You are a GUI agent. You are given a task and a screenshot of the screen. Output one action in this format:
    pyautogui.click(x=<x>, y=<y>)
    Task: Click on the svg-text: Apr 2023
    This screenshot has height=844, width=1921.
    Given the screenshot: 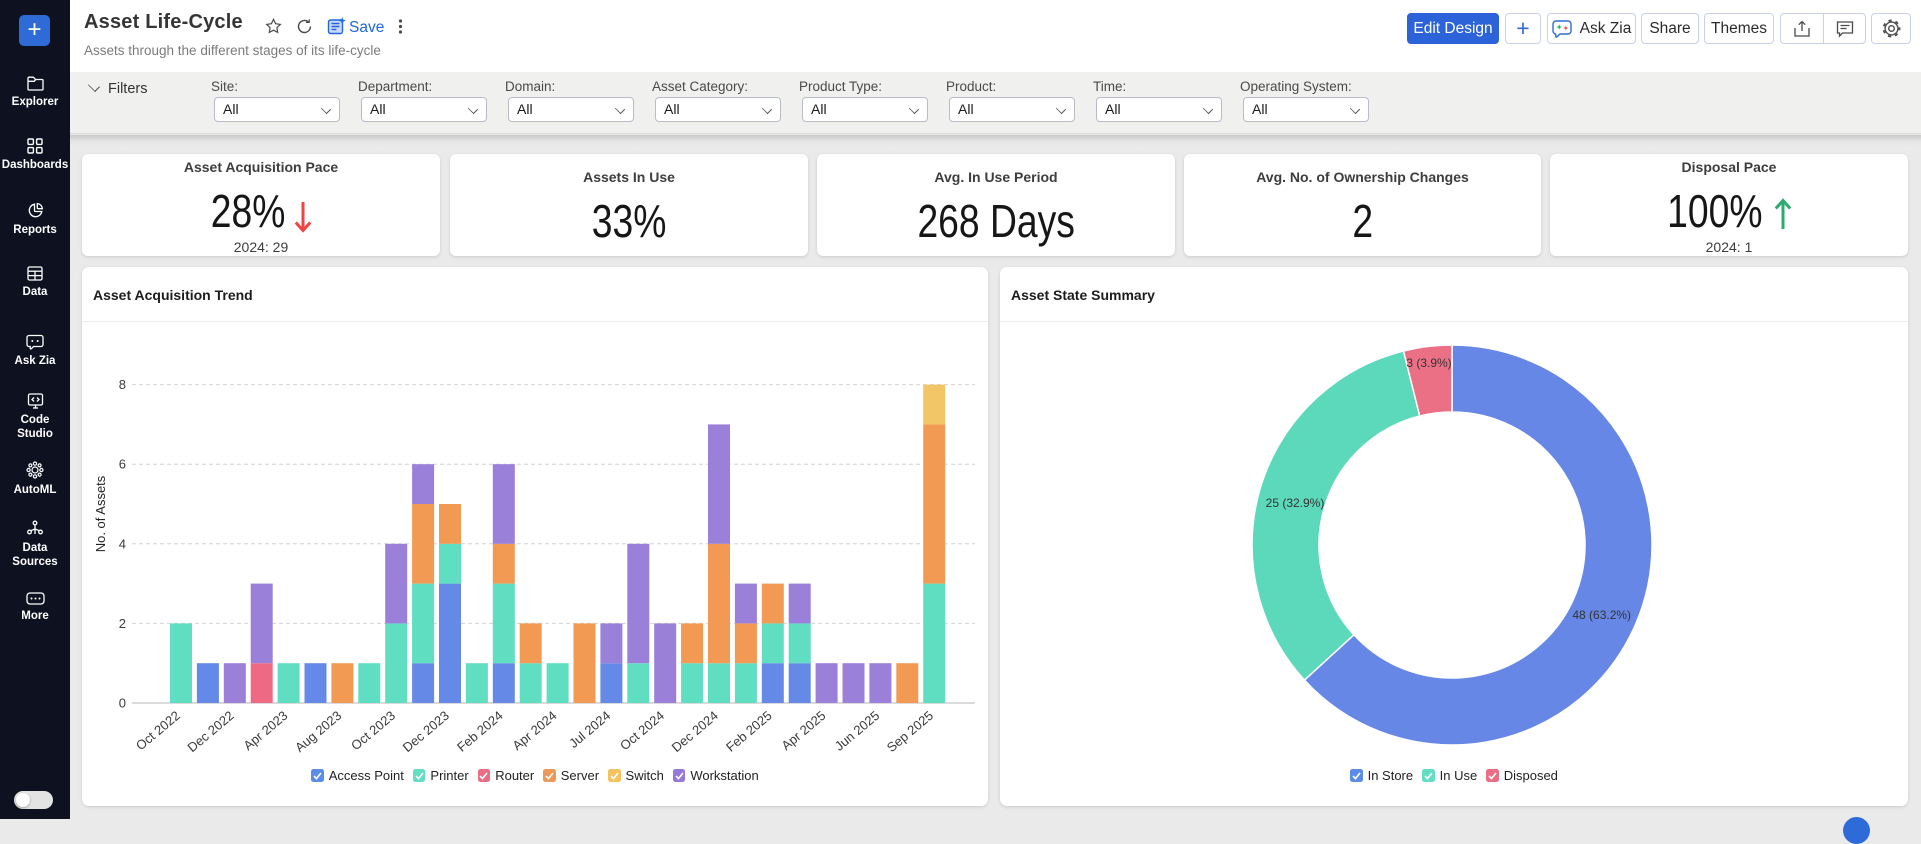 What is the action you would take?
    pyautogui.click(x=265, y=730)
    